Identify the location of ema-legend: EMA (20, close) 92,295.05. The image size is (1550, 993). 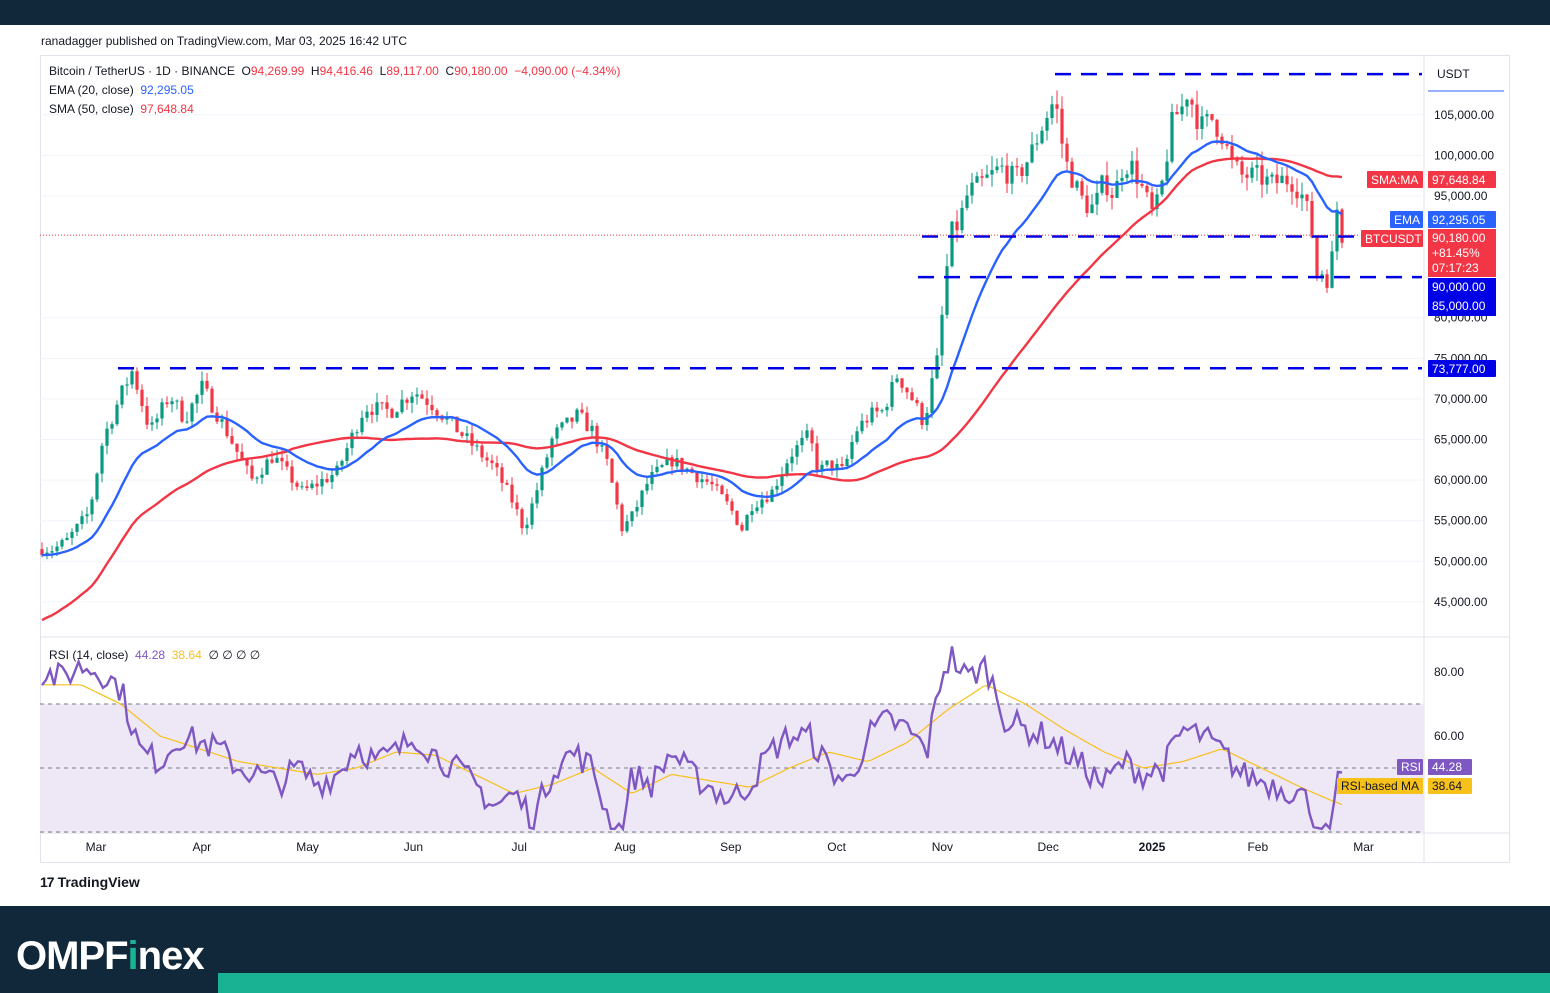
(121, 90).